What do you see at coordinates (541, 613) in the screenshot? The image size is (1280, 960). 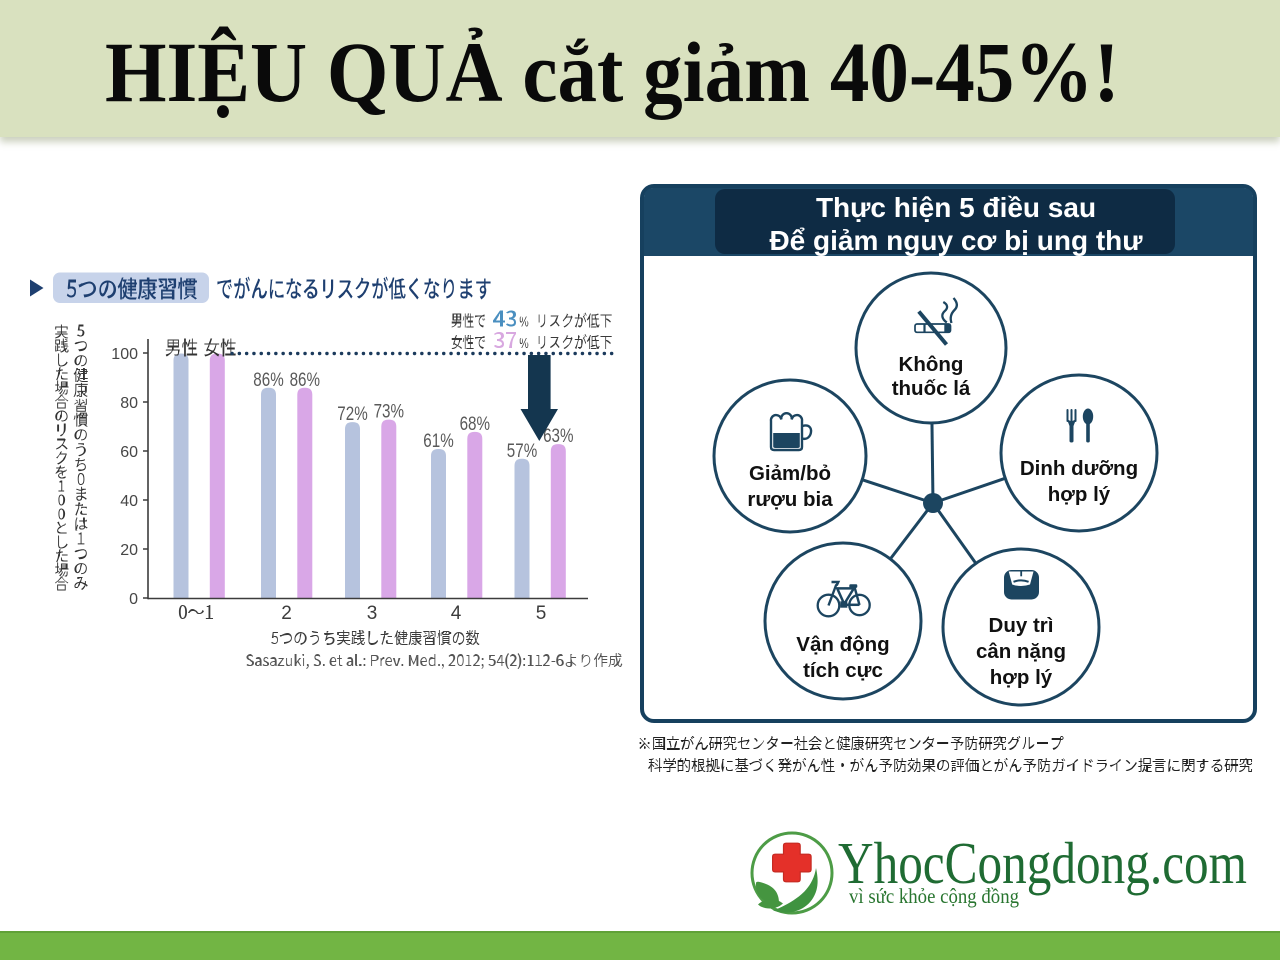 I see `svg-text: 5` at bounding box center [541, 613].